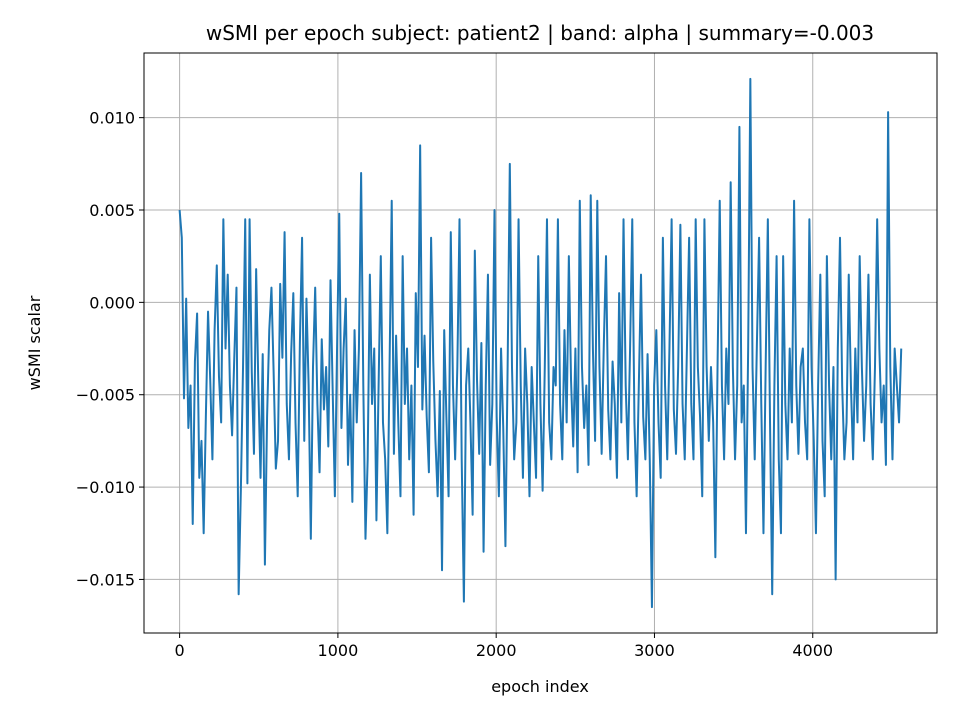 This screenshot has width=960, height=724. I want to click on y-axis-ticks: −0.015 −0.010 −0.005 0.000 0.005 0.010, so click(110, 349).